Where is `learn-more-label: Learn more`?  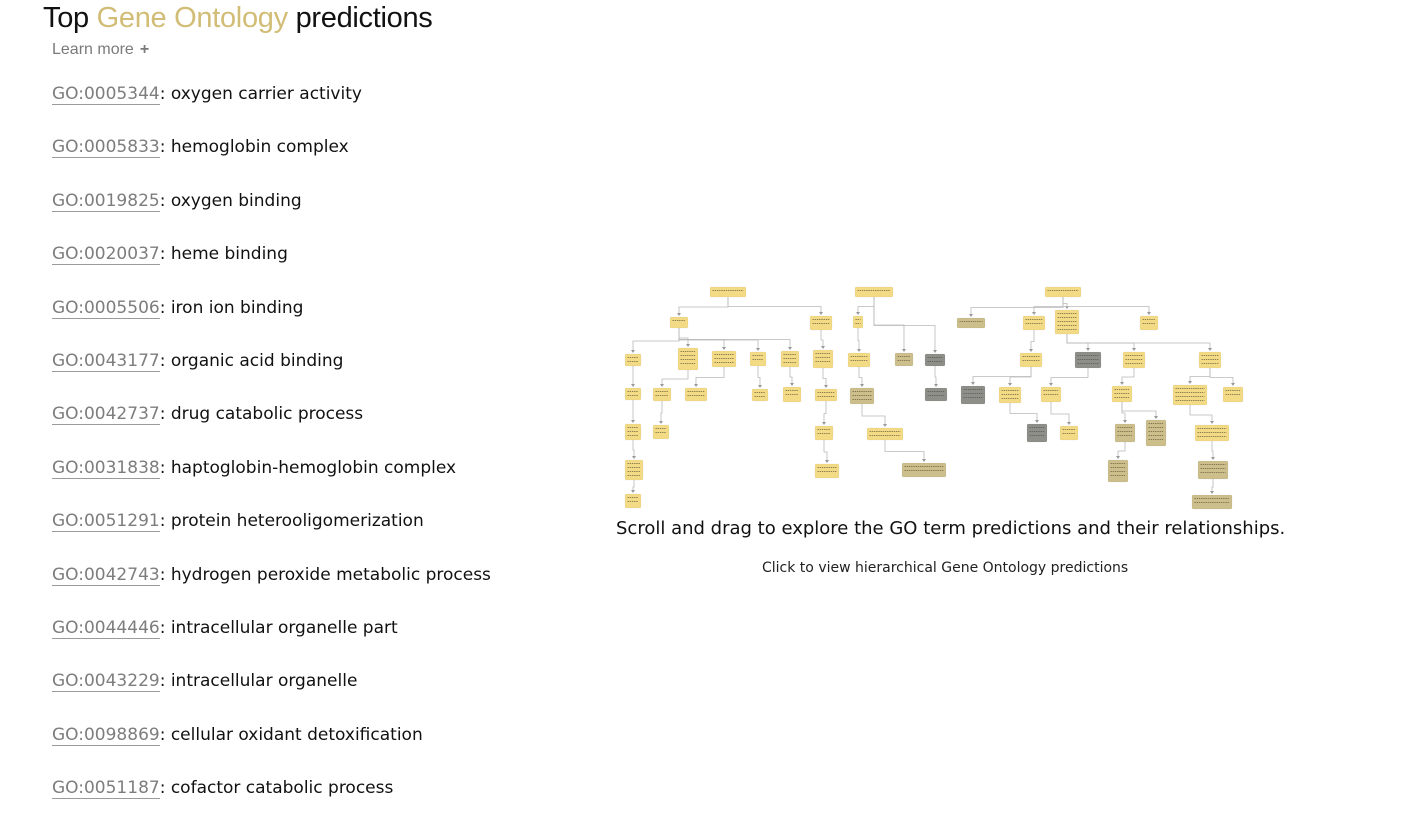 learn-more-label: Learn more is located at coordinates (93, 49).